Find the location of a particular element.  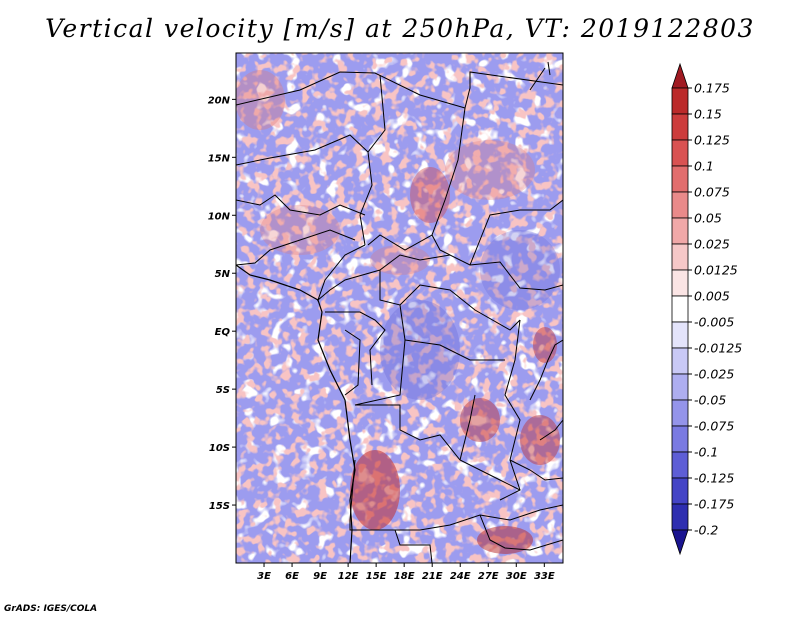

lon-tick-label: 30E is located at coordinates (516, 576).